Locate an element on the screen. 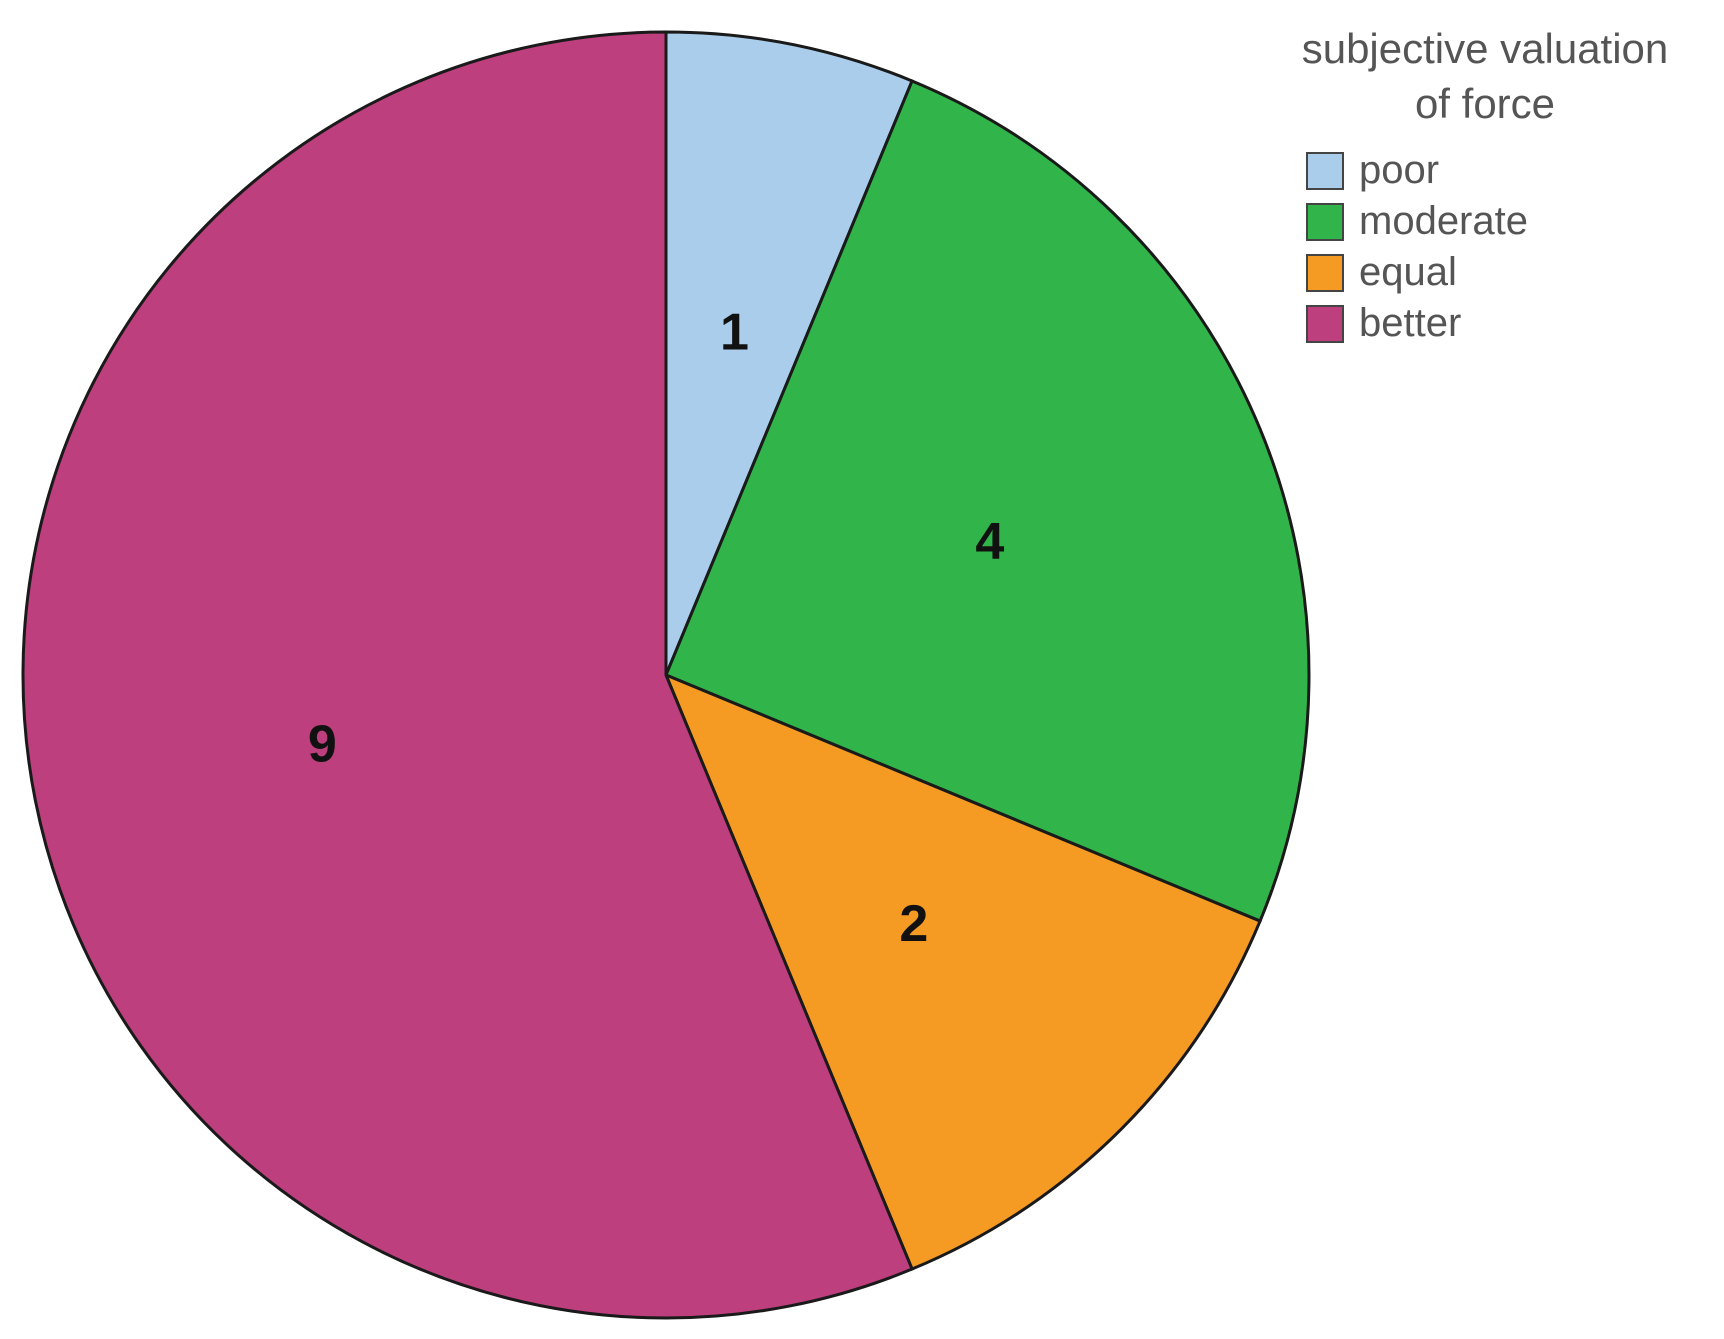 This screenshot has height=1339, width=1724. data-label-poor: 1 is located at coordinates (734, 332).